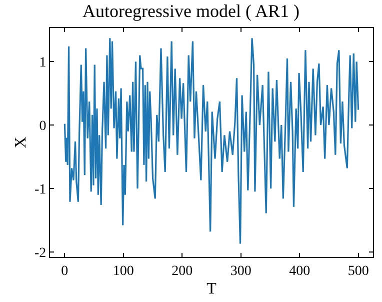  I want to click on x-tick-label: 0, so click(64, 271).